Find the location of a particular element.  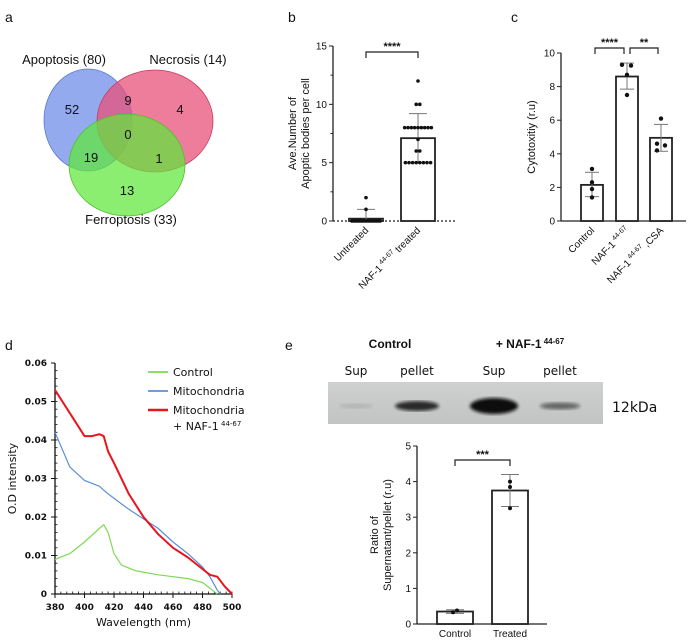

x-tick-label: 420 is located at coordinates (114, 608).